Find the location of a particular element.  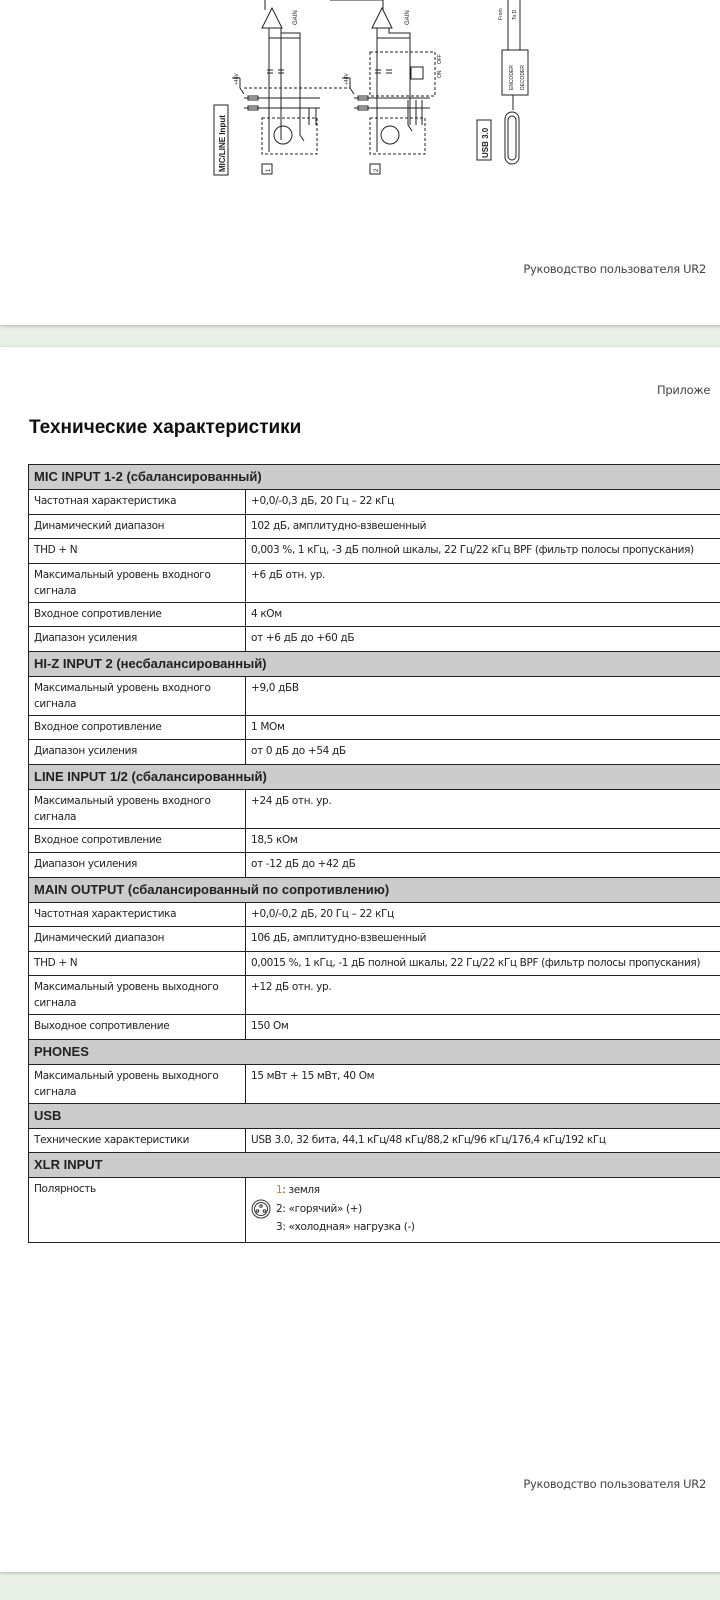

section-header: XLR INPUT is located at coordinates (374, 1165).